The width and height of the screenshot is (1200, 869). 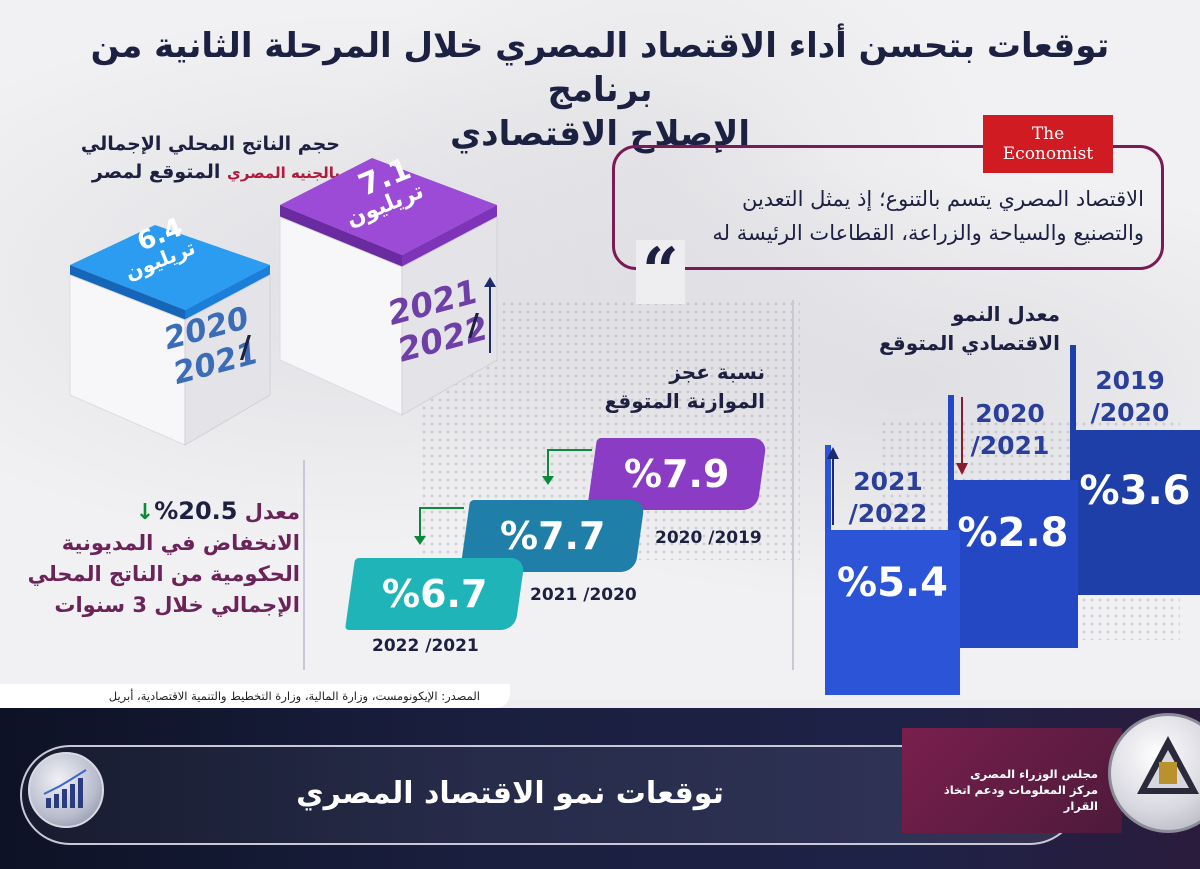 What do you see at coordinates (684, 386) in the screenshot?
I see `budget-label: نسبة عجز الموازنة المتوقع` at bounding box center [684, 386].